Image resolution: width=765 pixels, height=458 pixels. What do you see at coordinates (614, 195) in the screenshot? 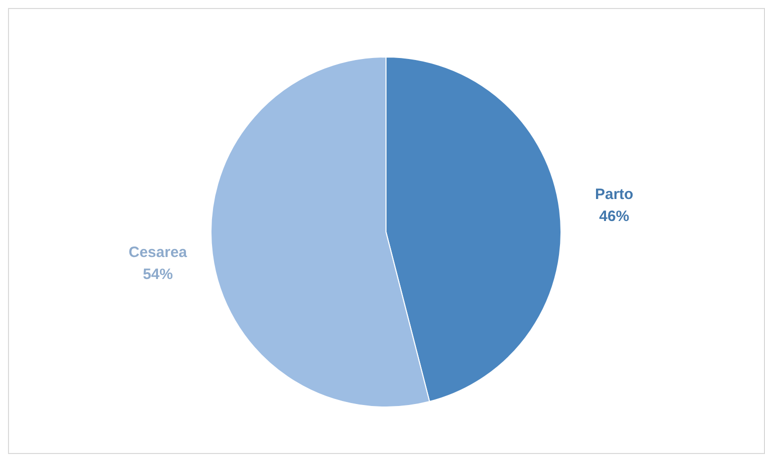
I see `slice-label: Parto` at bounding box center [614, 195].